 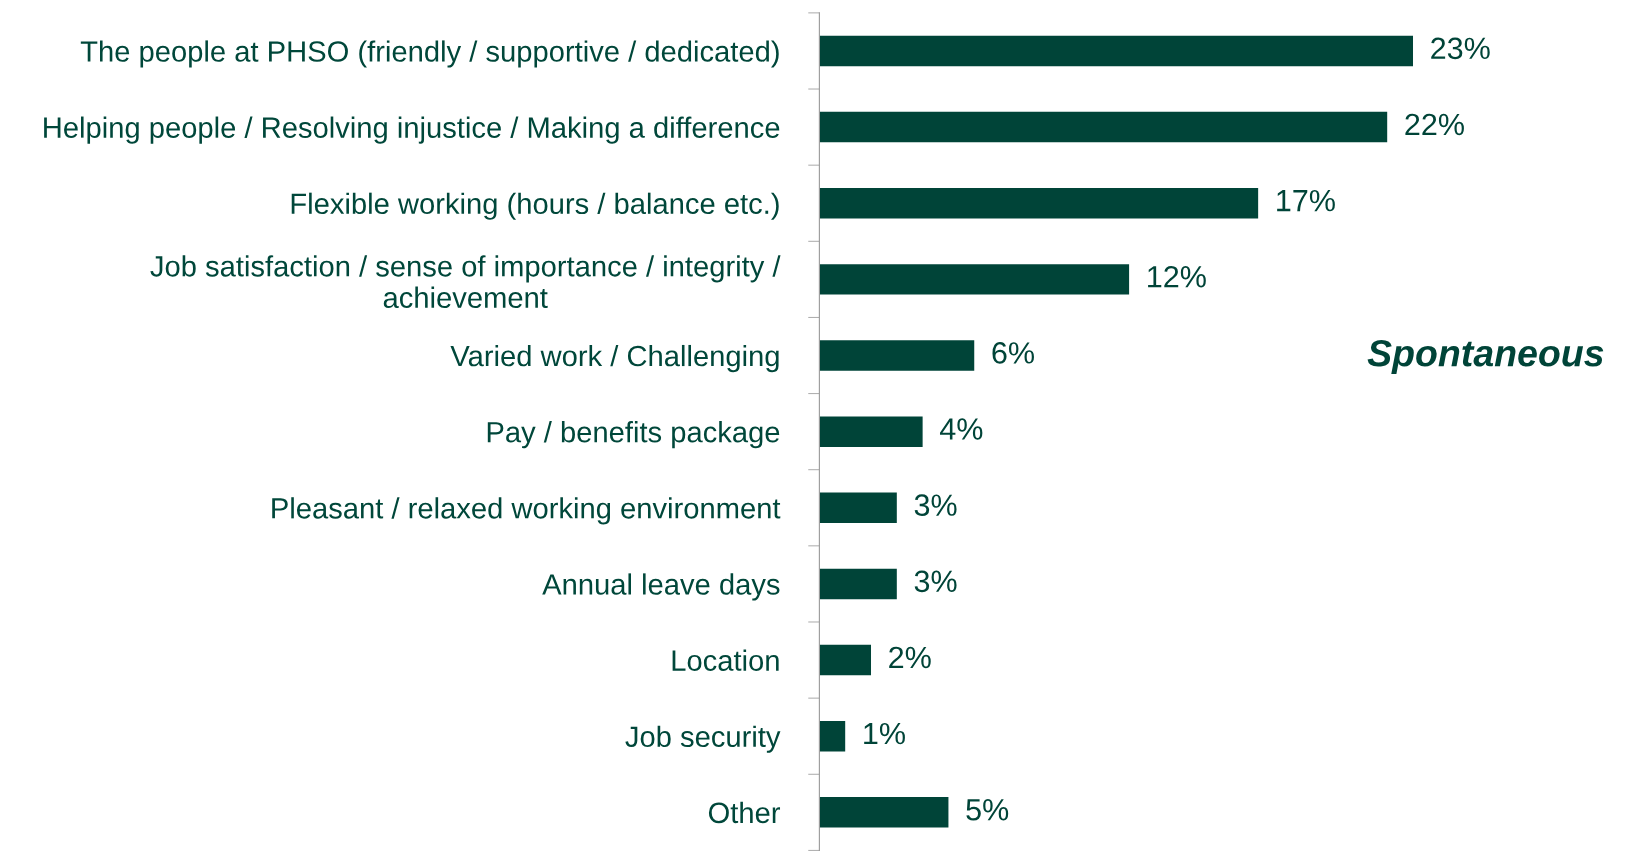 I want to click on data-label: 23%, so click(x=1460, y=48).